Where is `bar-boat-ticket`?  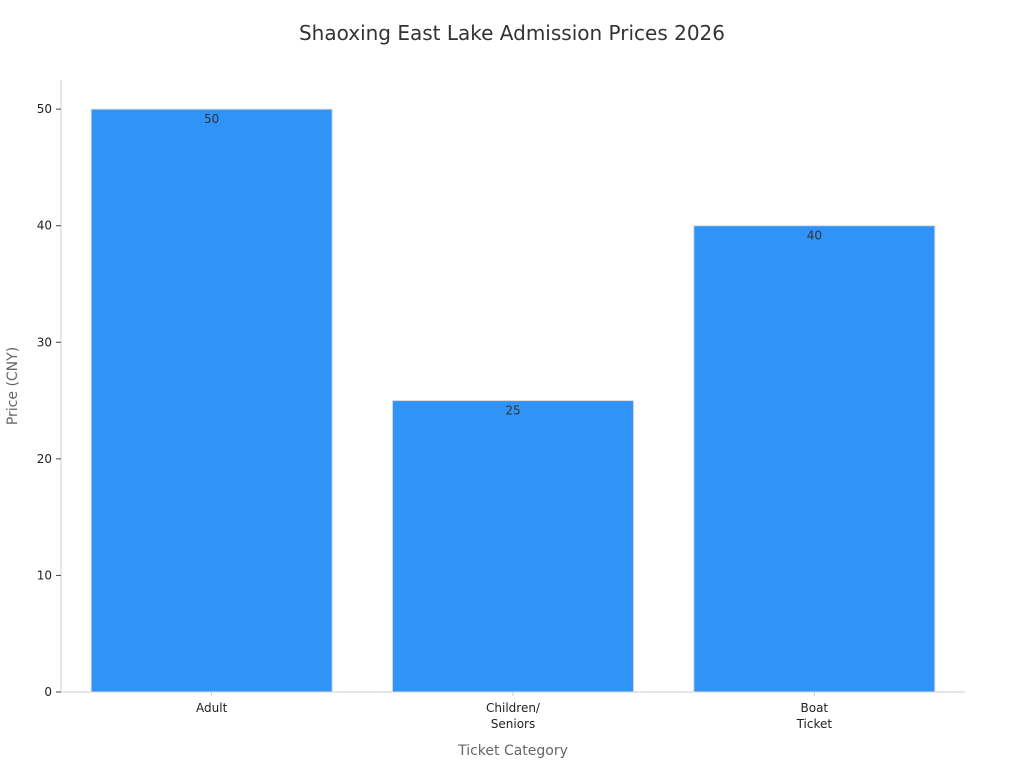 bar-boat-ticket is located at coordinates (814, 459).